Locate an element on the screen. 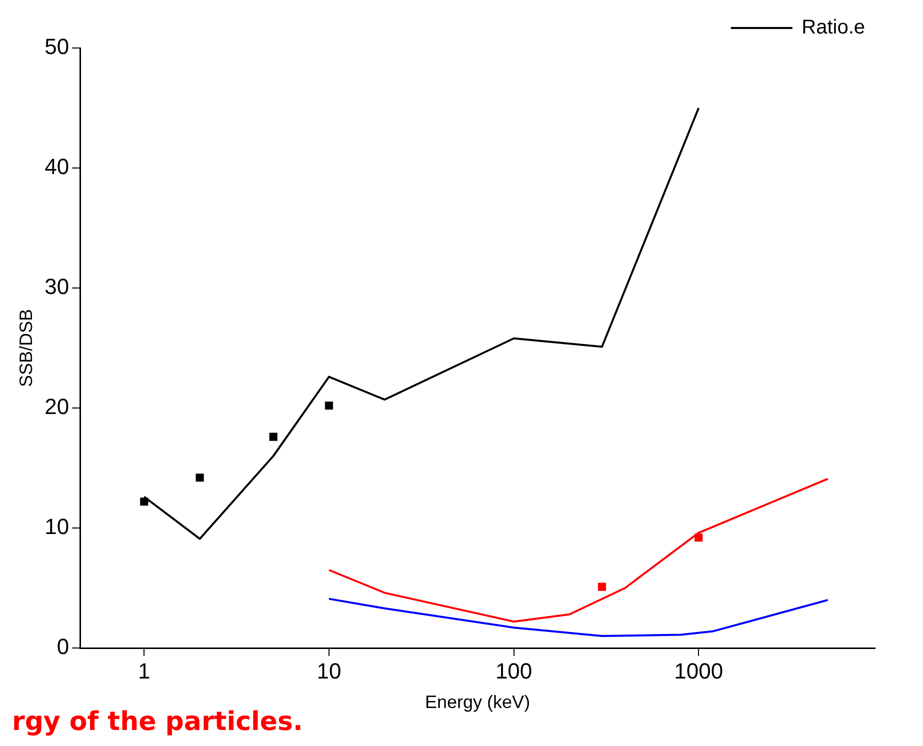 This screenshot has width=923, height=746. text: rgy of the particles. is located at coordinates (157, 721).